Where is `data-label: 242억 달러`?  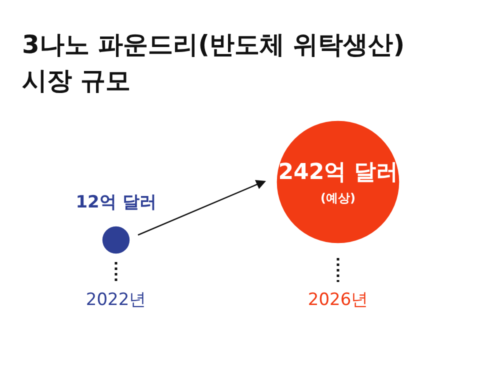
data-label: 242억 달러 is located at coordinates (338, 172).